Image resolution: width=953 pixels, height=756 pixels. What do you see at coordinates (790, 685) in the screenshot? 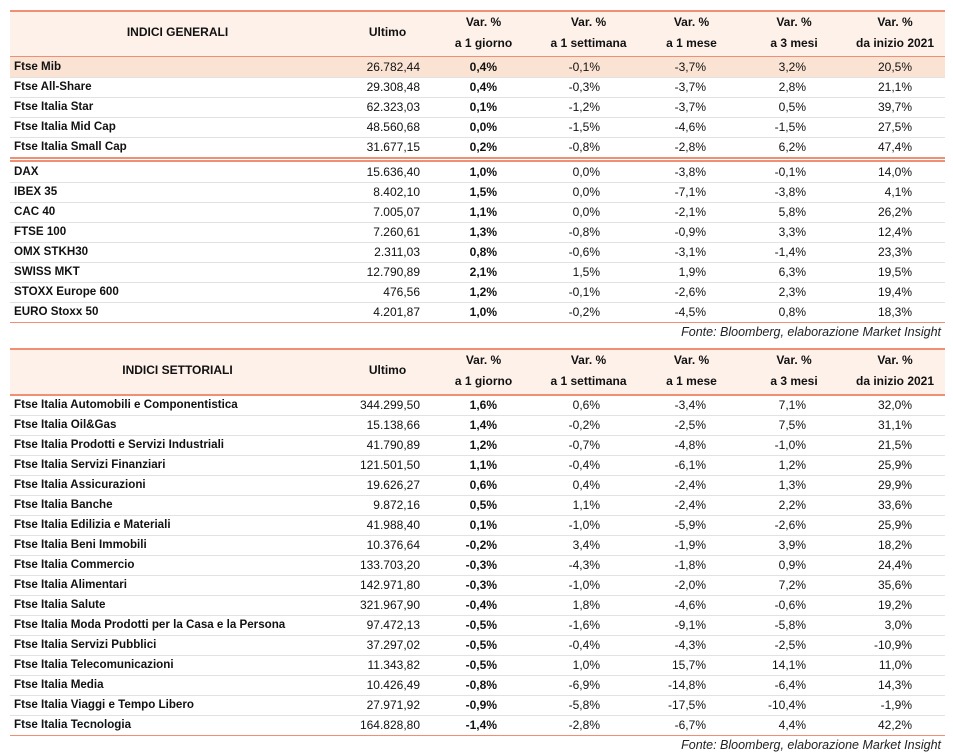
I see `cell-value: -6,4%` at bounding box center [790, 685].